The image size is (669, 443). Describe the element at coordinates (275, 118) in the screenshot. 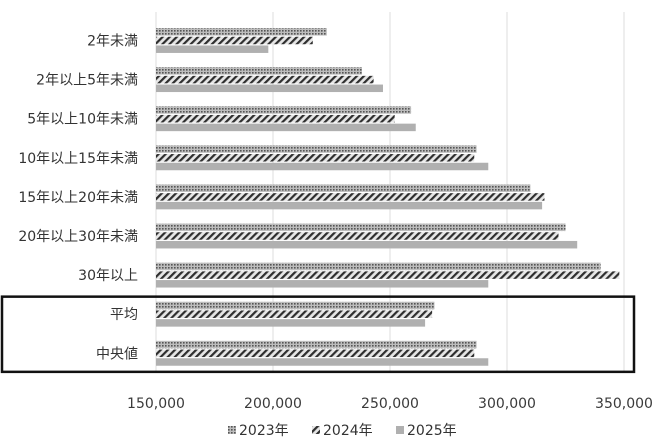

I see `bar-2024年-2` at that location.